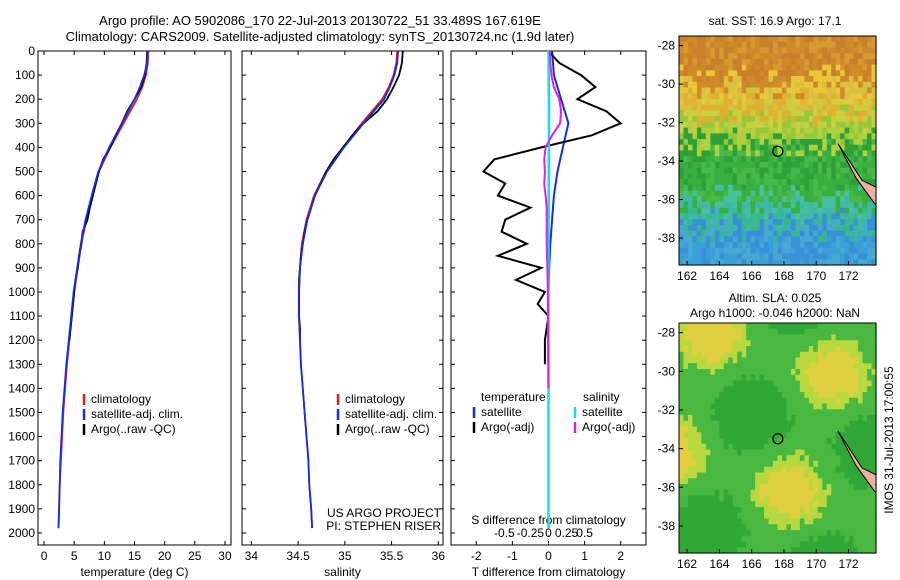 This screenshot has height=580, width=900. Describe the element at coordinates (22, 316) in the screenshot. I see `y-tick-label: 1100` at that location.